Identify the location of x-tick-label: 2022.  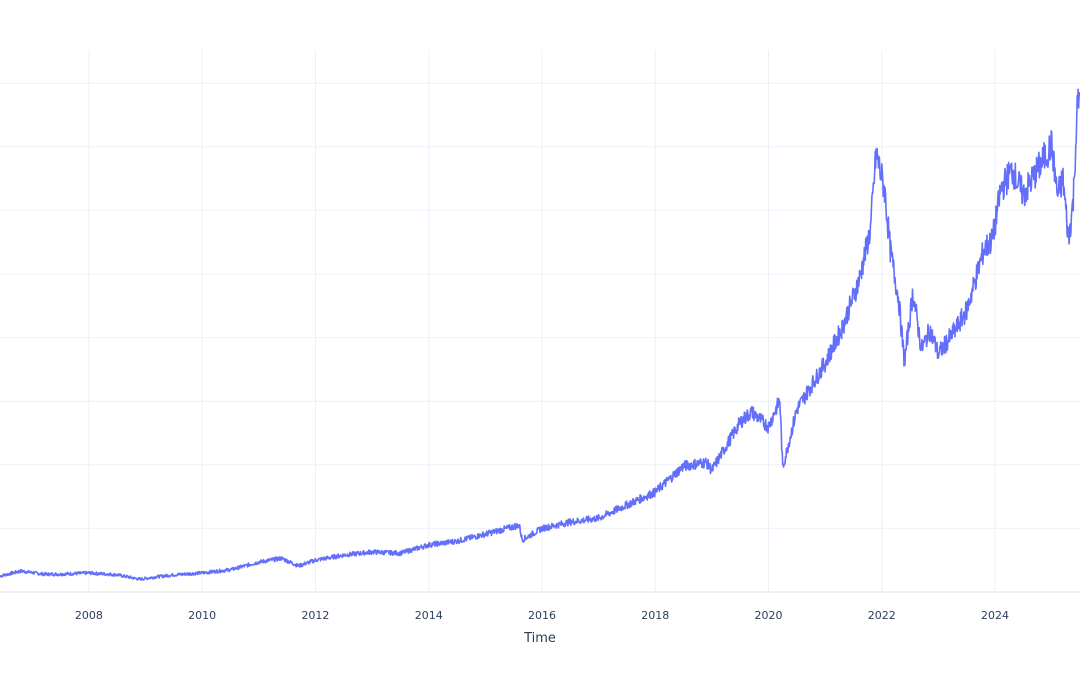
(882, 615).